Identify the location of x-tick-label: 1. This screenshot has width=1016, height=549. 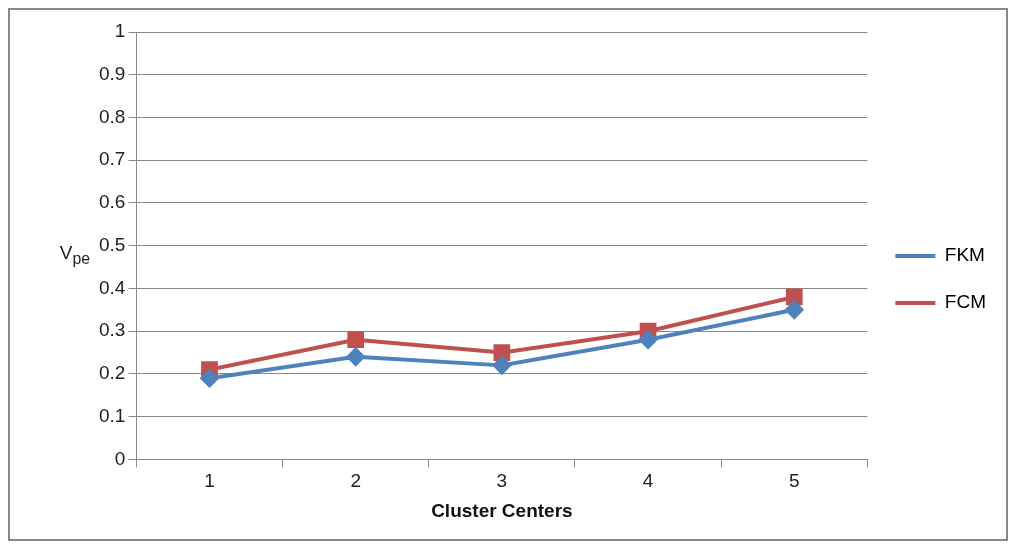
(209, 481).